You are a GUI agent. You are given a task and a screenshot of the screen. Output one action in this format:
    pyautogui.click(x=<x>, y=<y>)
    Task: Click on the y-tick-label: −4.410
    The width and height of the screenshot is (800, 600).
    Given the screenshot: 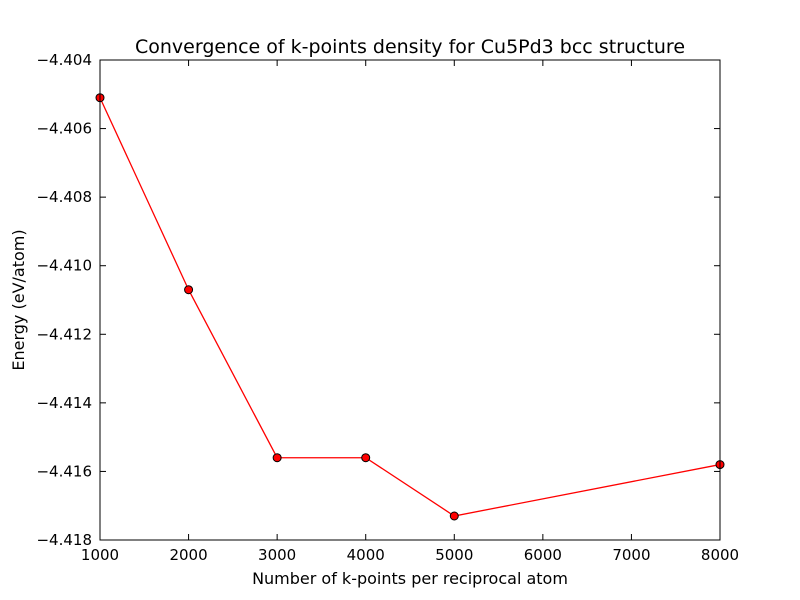 What is the action you would take?
    pyautogui.click(x=64, y=266)
    